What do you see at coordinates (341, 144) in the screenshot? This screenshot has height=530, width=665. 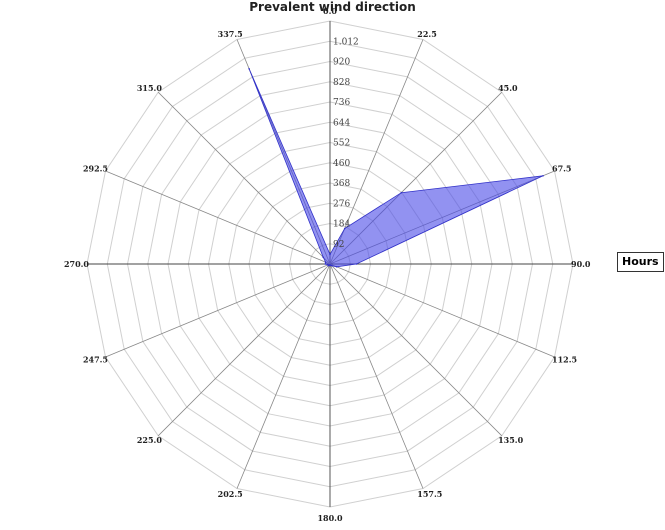 I see `ring-tick-label: 552` at bounding box center [341, 144].